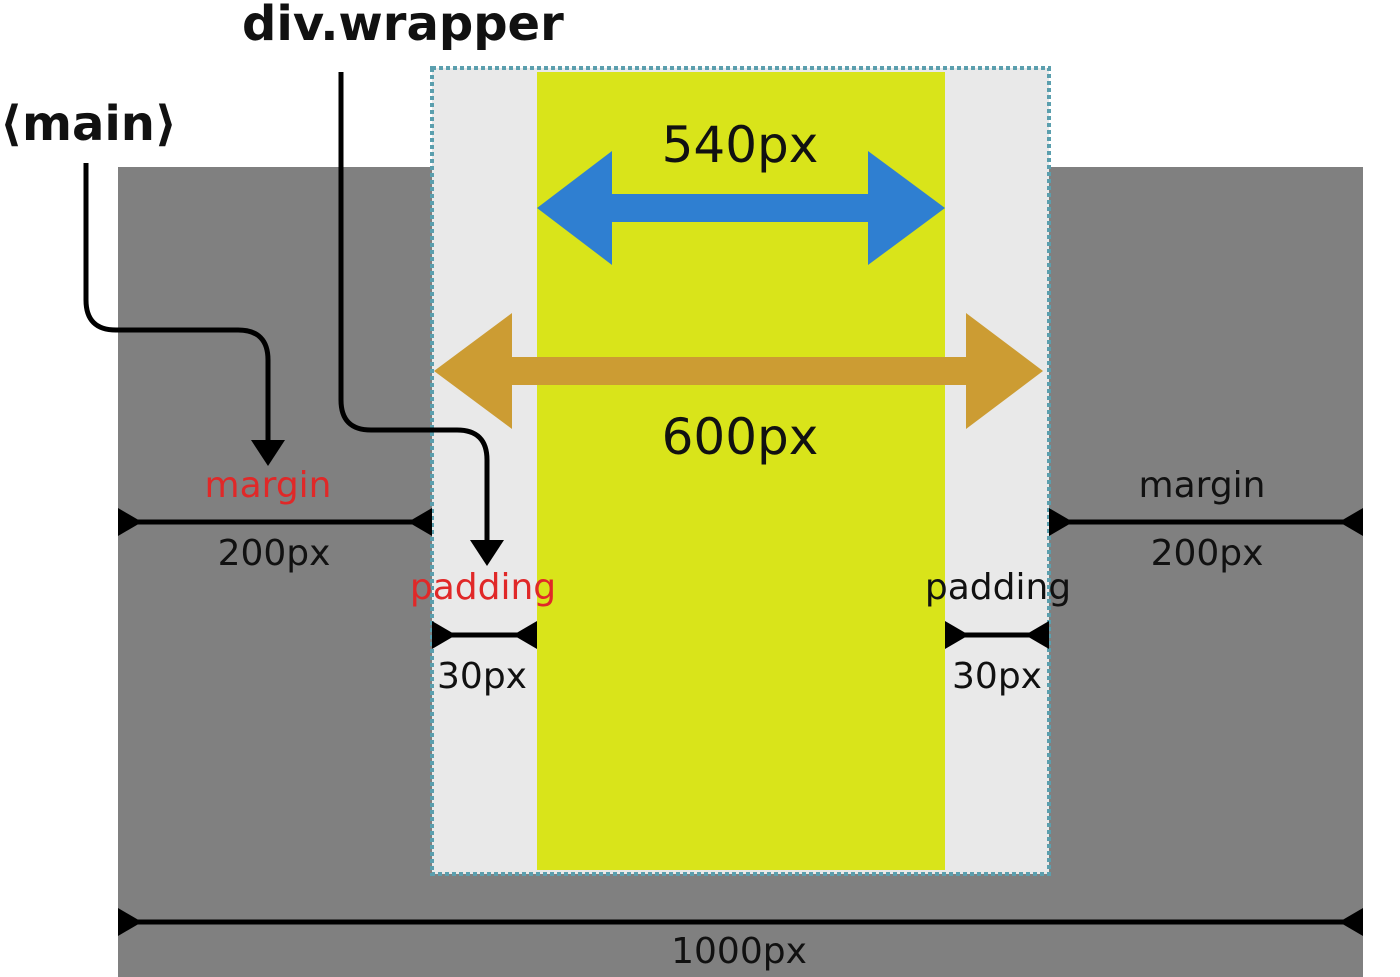 This screenshot has width=1400, height=977. I want to click on main-tag-label: ⟨main⟩, so click(88, 124).